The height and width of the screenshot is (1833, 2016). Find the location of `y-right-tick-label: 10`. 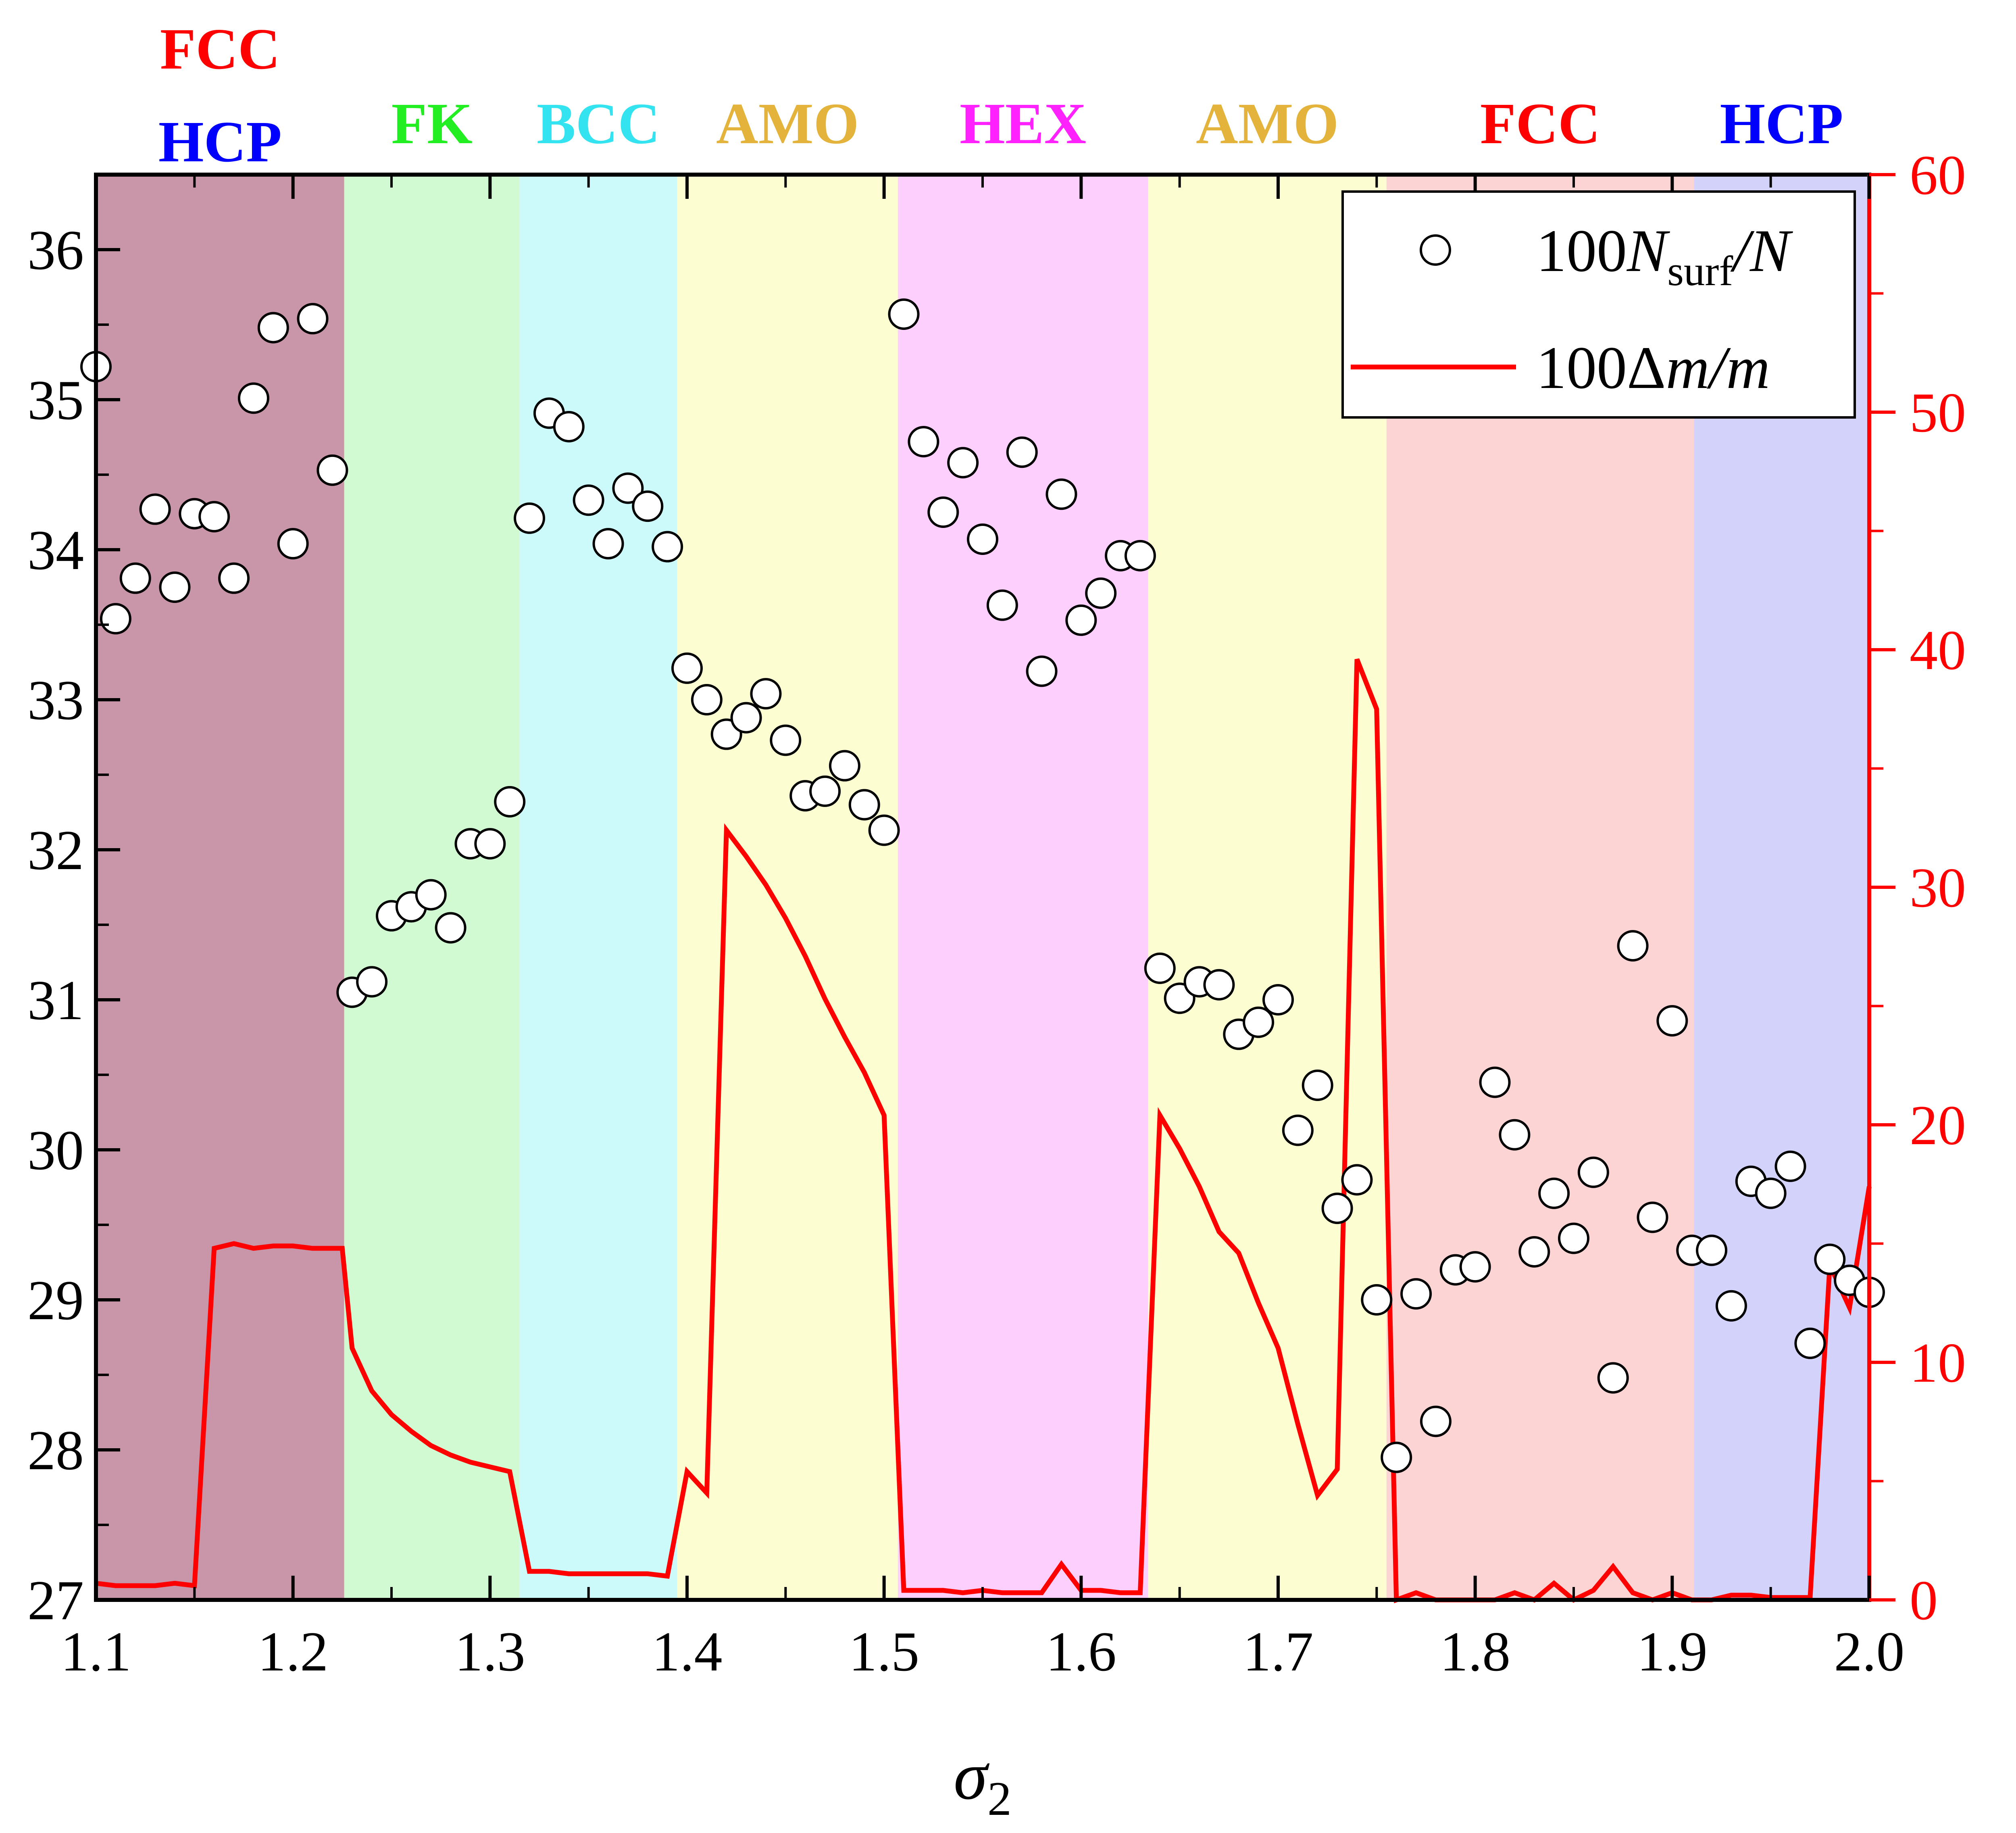

y-right-tick-label: 10 is located at coordinates (1938, 1363).